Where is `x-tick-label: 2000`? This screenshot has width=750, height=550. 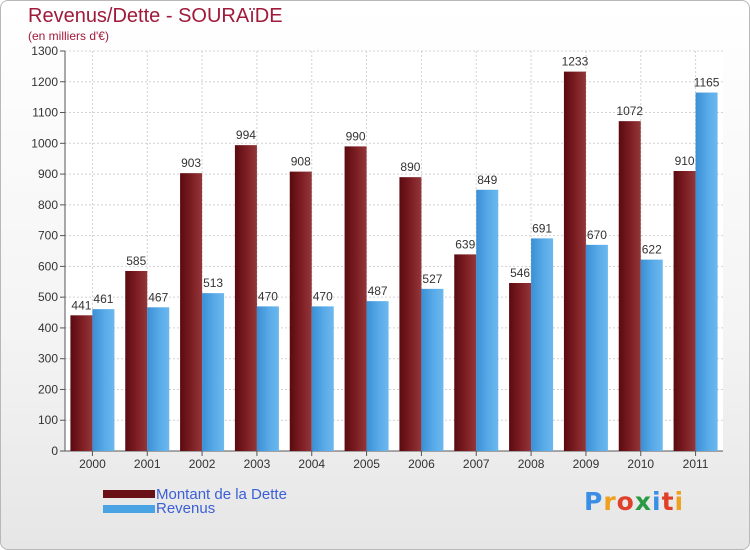 x-tick-label: 2000 is located at coordinates (92, 464).